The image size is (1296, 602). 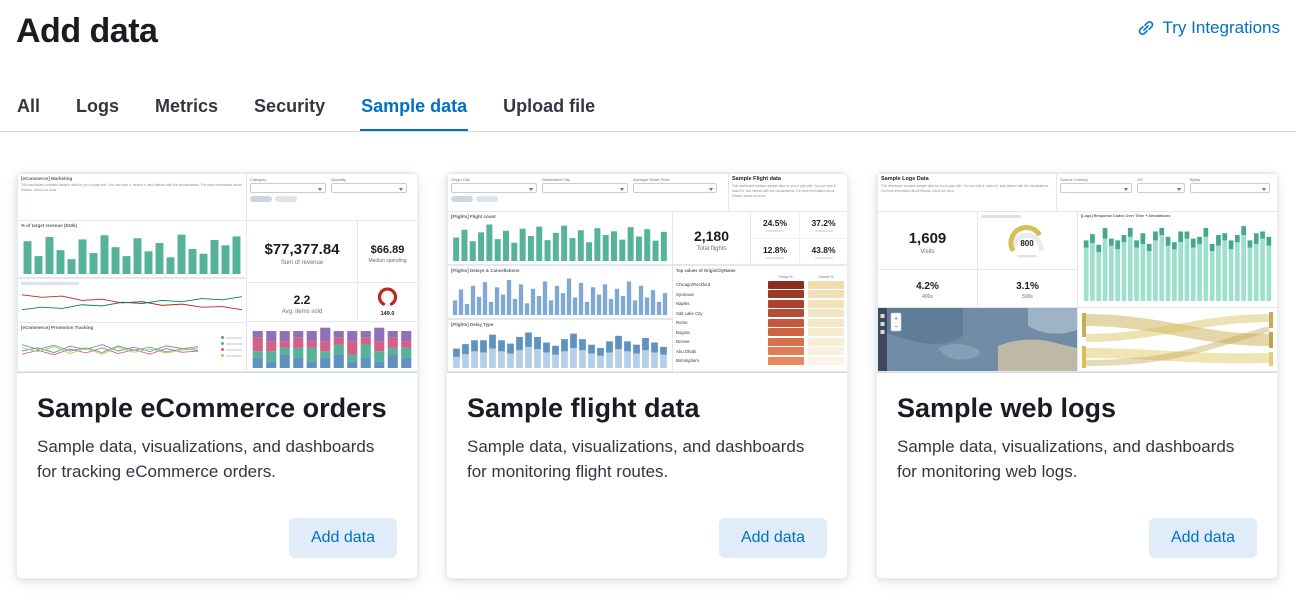 What do you see at coordinates (560, 242) in the screenshot?
I see `flight-count-bar-chart` at bounding box center [560, 242].